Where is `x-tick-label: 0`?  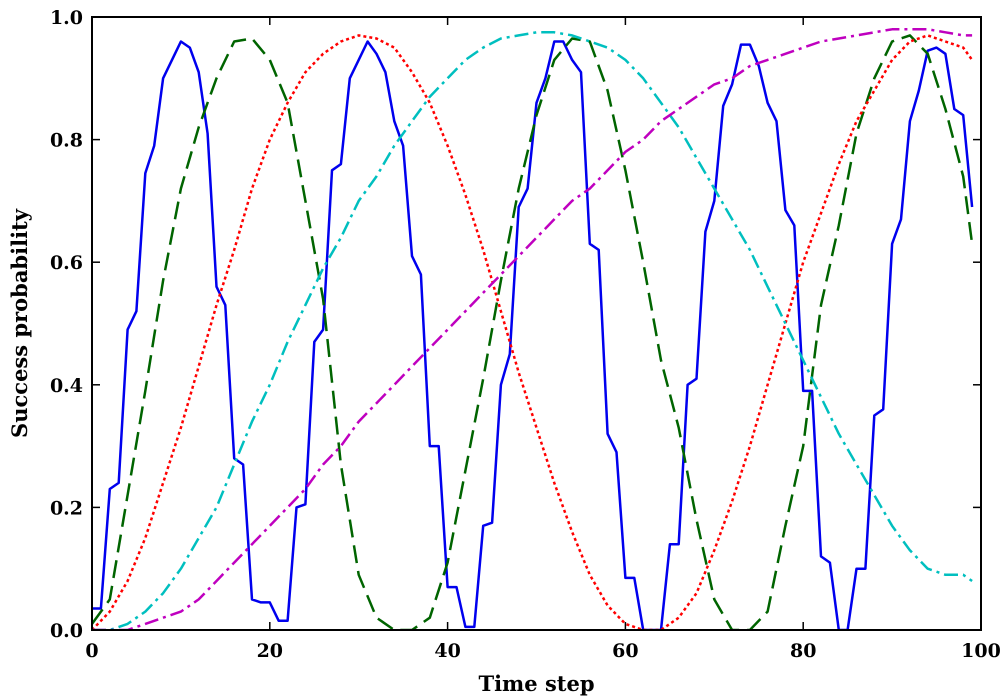
x-tick-label: 0 is located at coordinates (91, 651).